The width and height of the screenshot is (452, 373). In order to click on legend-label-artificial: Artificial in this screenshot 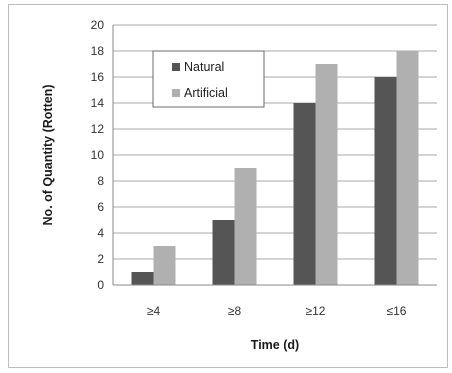, I will do `click(206, 93)`.